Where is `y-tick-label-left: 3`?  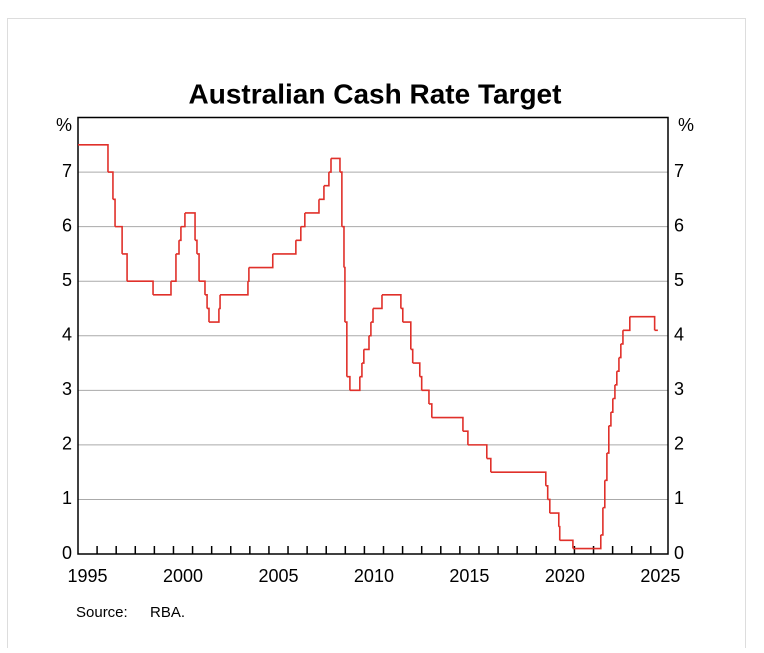
y-tick-label-left: 3 is located at coordinates (67, 389).